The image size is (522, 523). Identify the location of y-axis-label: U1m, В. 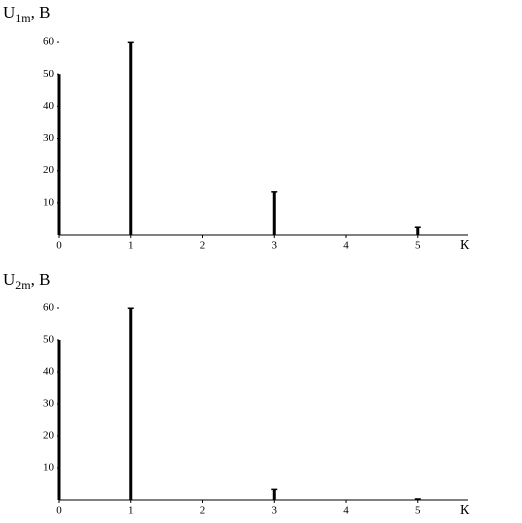
(26, 14).